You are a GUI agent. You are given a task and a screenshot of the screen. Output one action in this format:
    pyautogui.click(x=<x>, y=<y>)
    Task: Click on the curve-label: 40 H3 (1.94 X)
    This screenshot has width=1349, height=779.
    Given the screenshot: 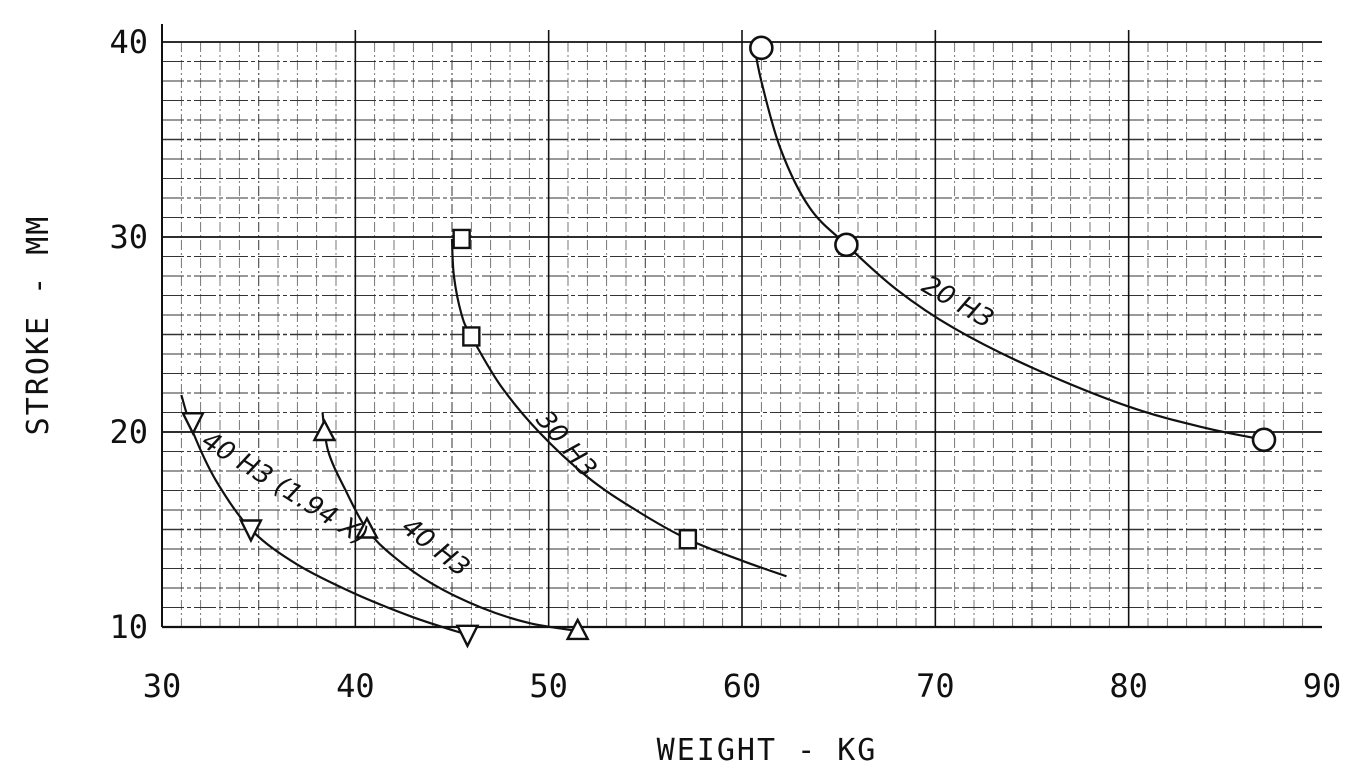 What is the action you would take?
    pyautogui.click(x=284, y=488)
    